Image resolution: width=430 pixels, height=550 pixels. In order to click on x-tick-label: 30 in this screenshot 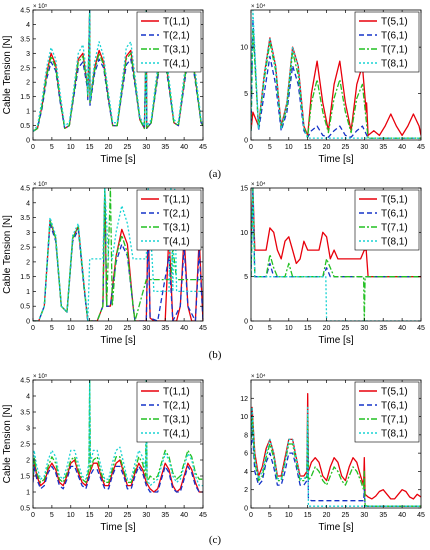, I will do `click(146, 515)`.